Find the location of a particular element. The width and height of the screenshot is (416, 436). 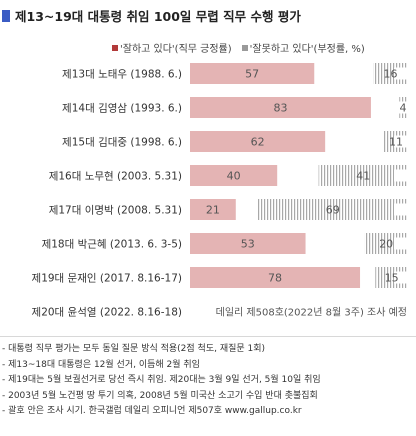

pending-survey-note: 데일리 제508호(2022년 8월 3주) 조사 예정 is located at coordinates (311, 313).